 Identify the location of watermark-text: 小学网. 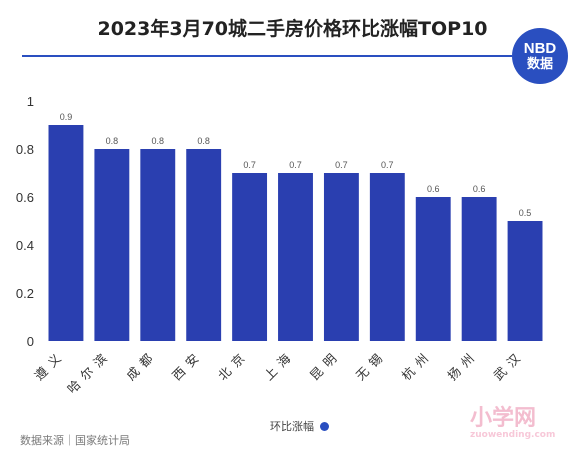
(503, 418).